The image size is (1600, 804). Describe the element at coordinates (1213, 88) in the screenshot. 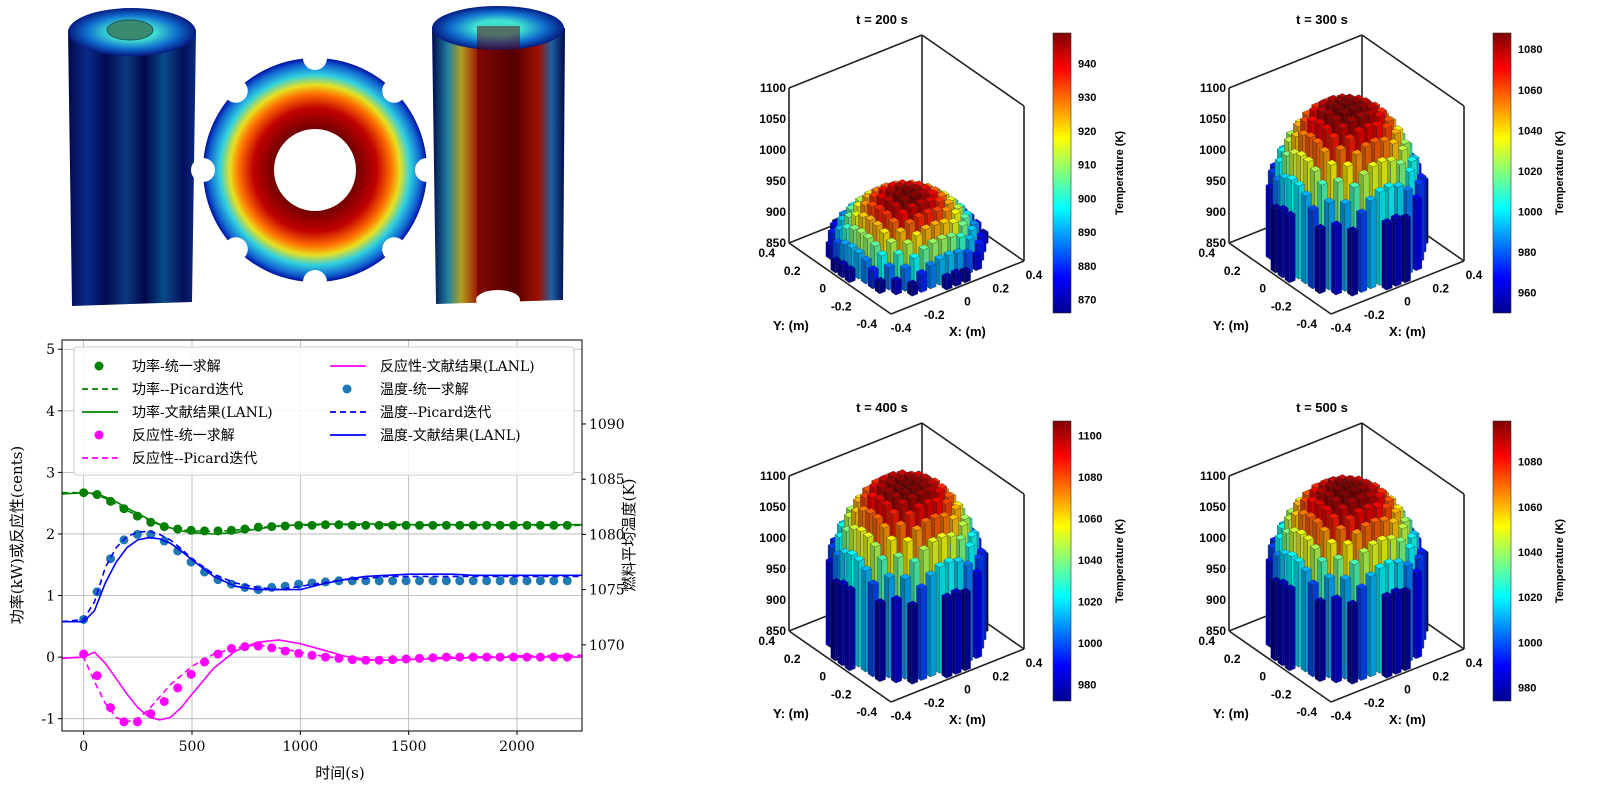

I see `z-tick-label: 1100` at that location.